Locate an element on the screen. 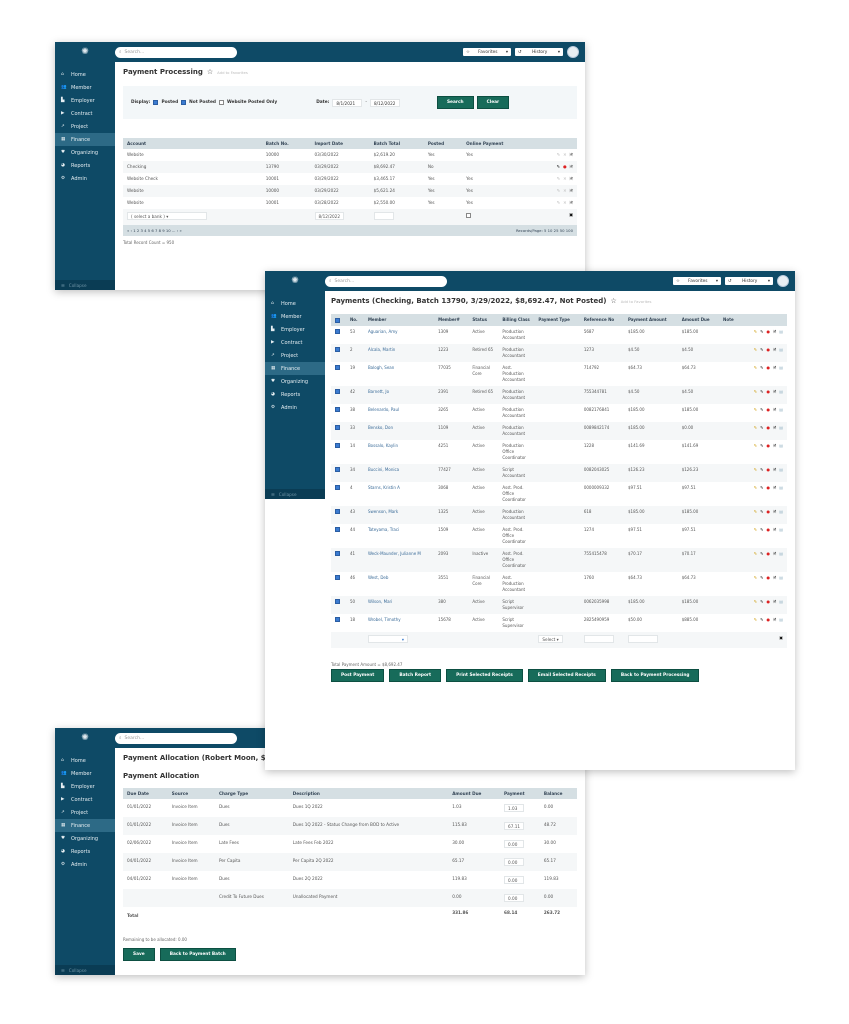 This screenshot has height=1024, width=849. posted-checkbox is located at coordinates (156, 102).